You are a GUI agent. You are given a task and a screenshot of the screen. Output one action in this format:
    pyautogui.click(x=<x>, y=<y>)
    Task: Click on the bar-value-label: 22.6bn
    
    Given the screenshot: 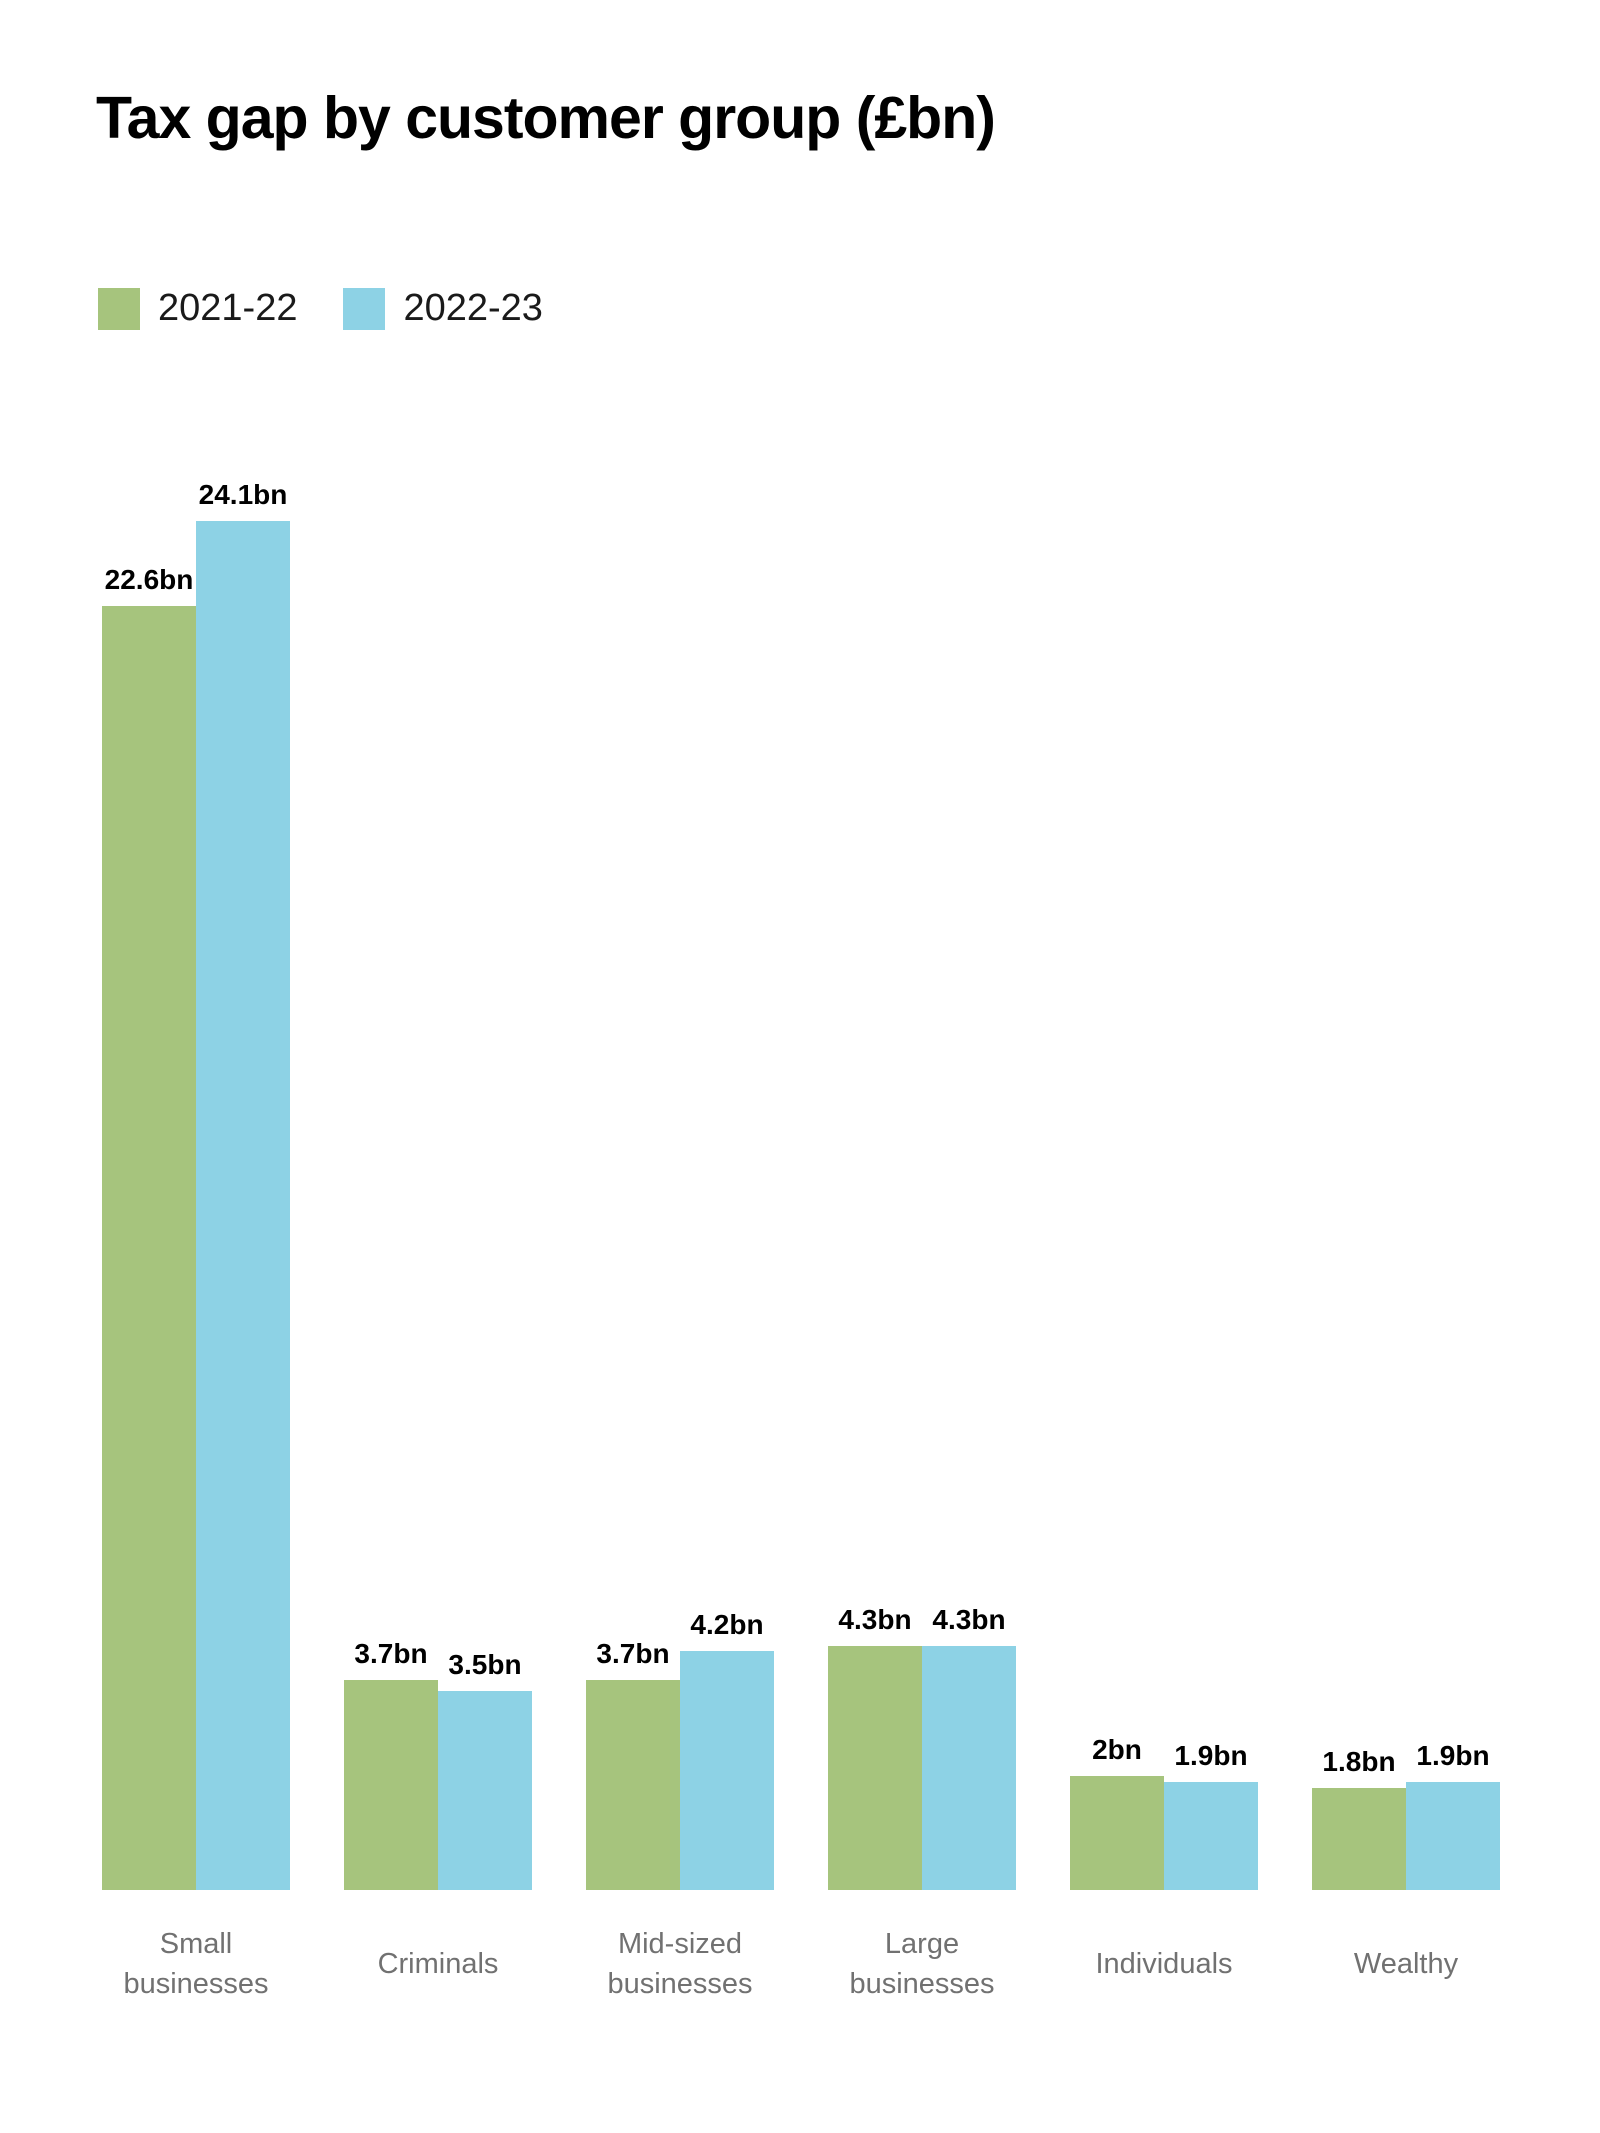 What is the action you would take?
    pyautogui.click(x=149, y=579)
    